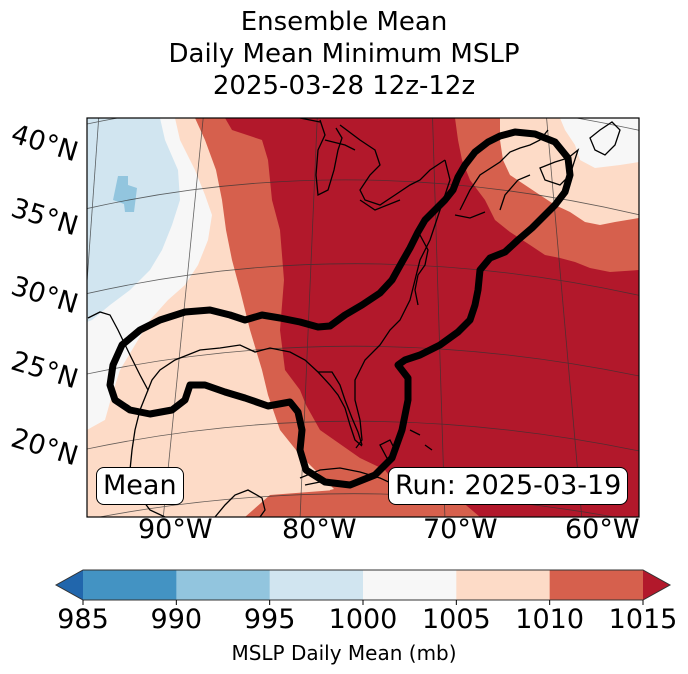 The width and height of the screenshot is (688, 674). I want to click on colorbar-extend-high, so click(656, 585).